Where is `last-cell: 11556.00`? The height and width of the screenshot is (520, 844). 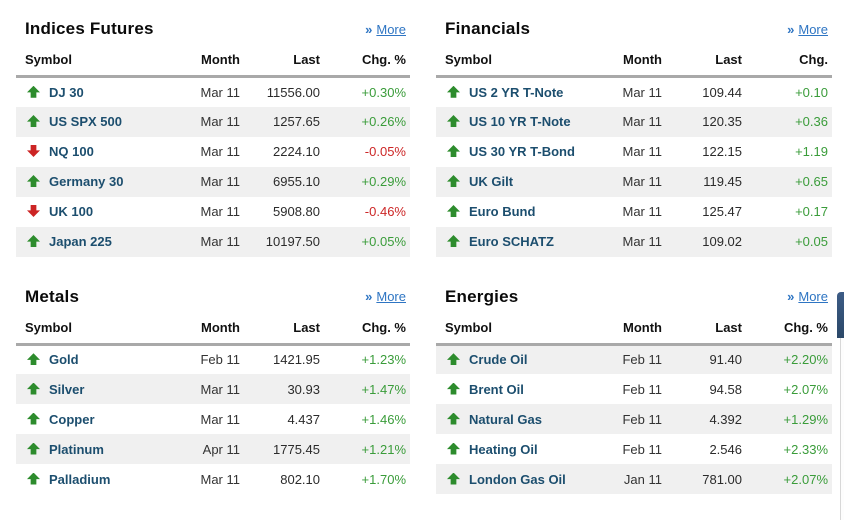
last-cell: 11556.00 is located at coordinates (293, 92).